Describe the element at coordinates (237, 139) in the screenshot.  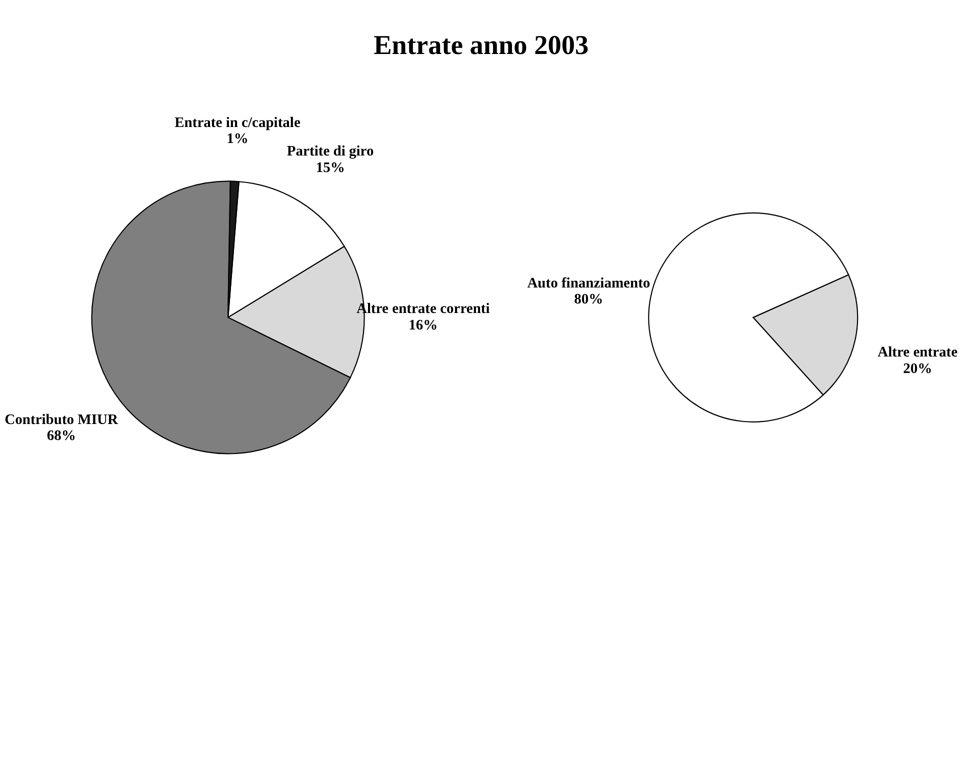
I see `data-label: 1%` at that location.